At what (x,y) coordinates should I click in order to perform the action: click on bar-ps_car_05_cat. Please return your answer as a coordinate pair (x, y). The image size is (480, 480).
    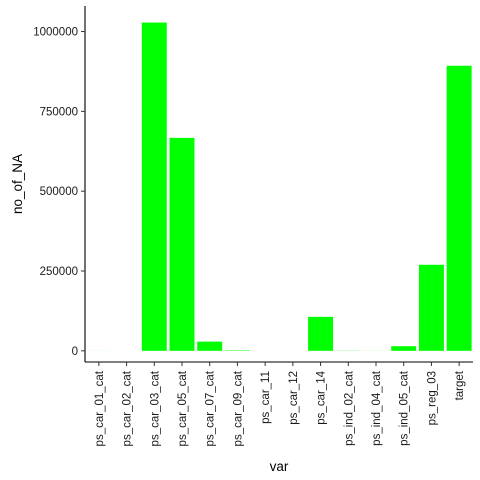
    Looking at the image, I should click on (182, 244).